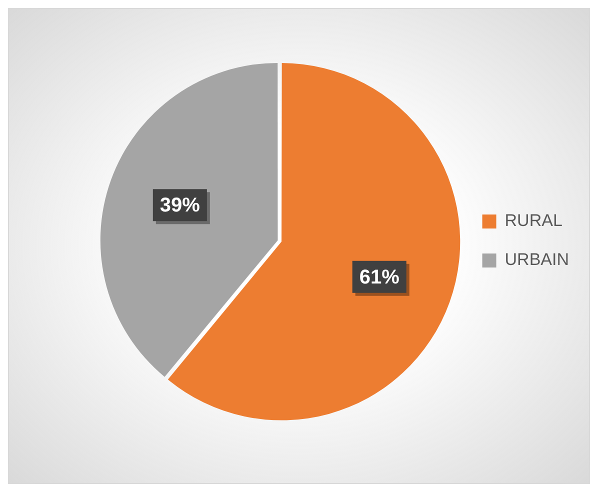  Describe the element at coordinates (180, 205) in the screenshot. I see `data-label: 39%` at that location.